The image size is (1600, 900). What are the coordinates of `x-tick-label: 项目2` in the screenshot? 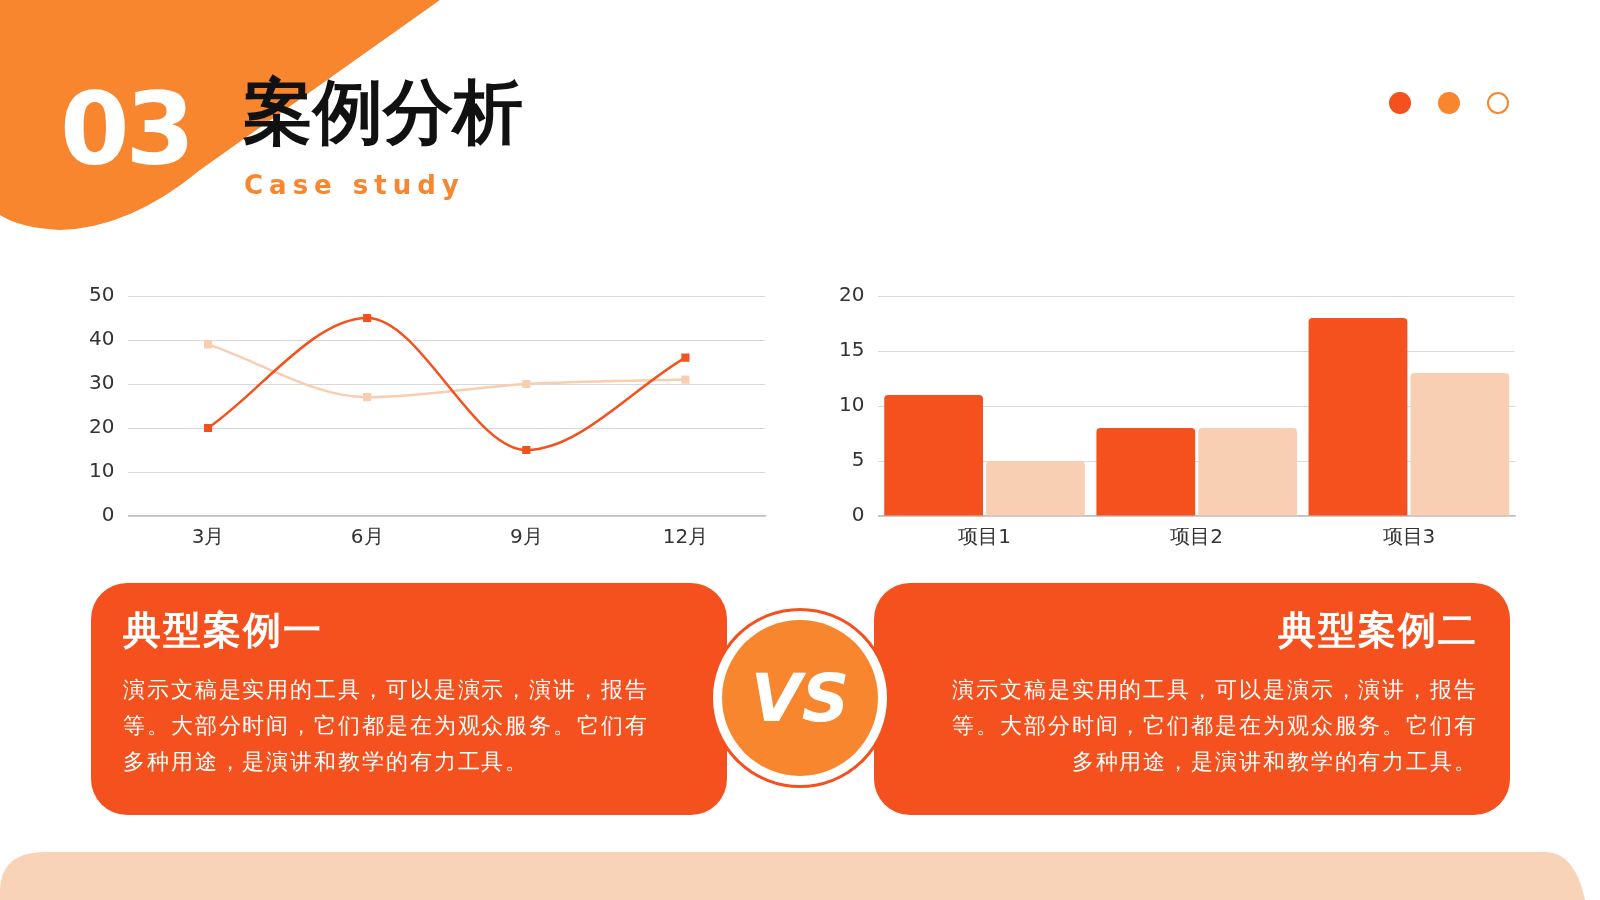 It's located at (1197, 536).